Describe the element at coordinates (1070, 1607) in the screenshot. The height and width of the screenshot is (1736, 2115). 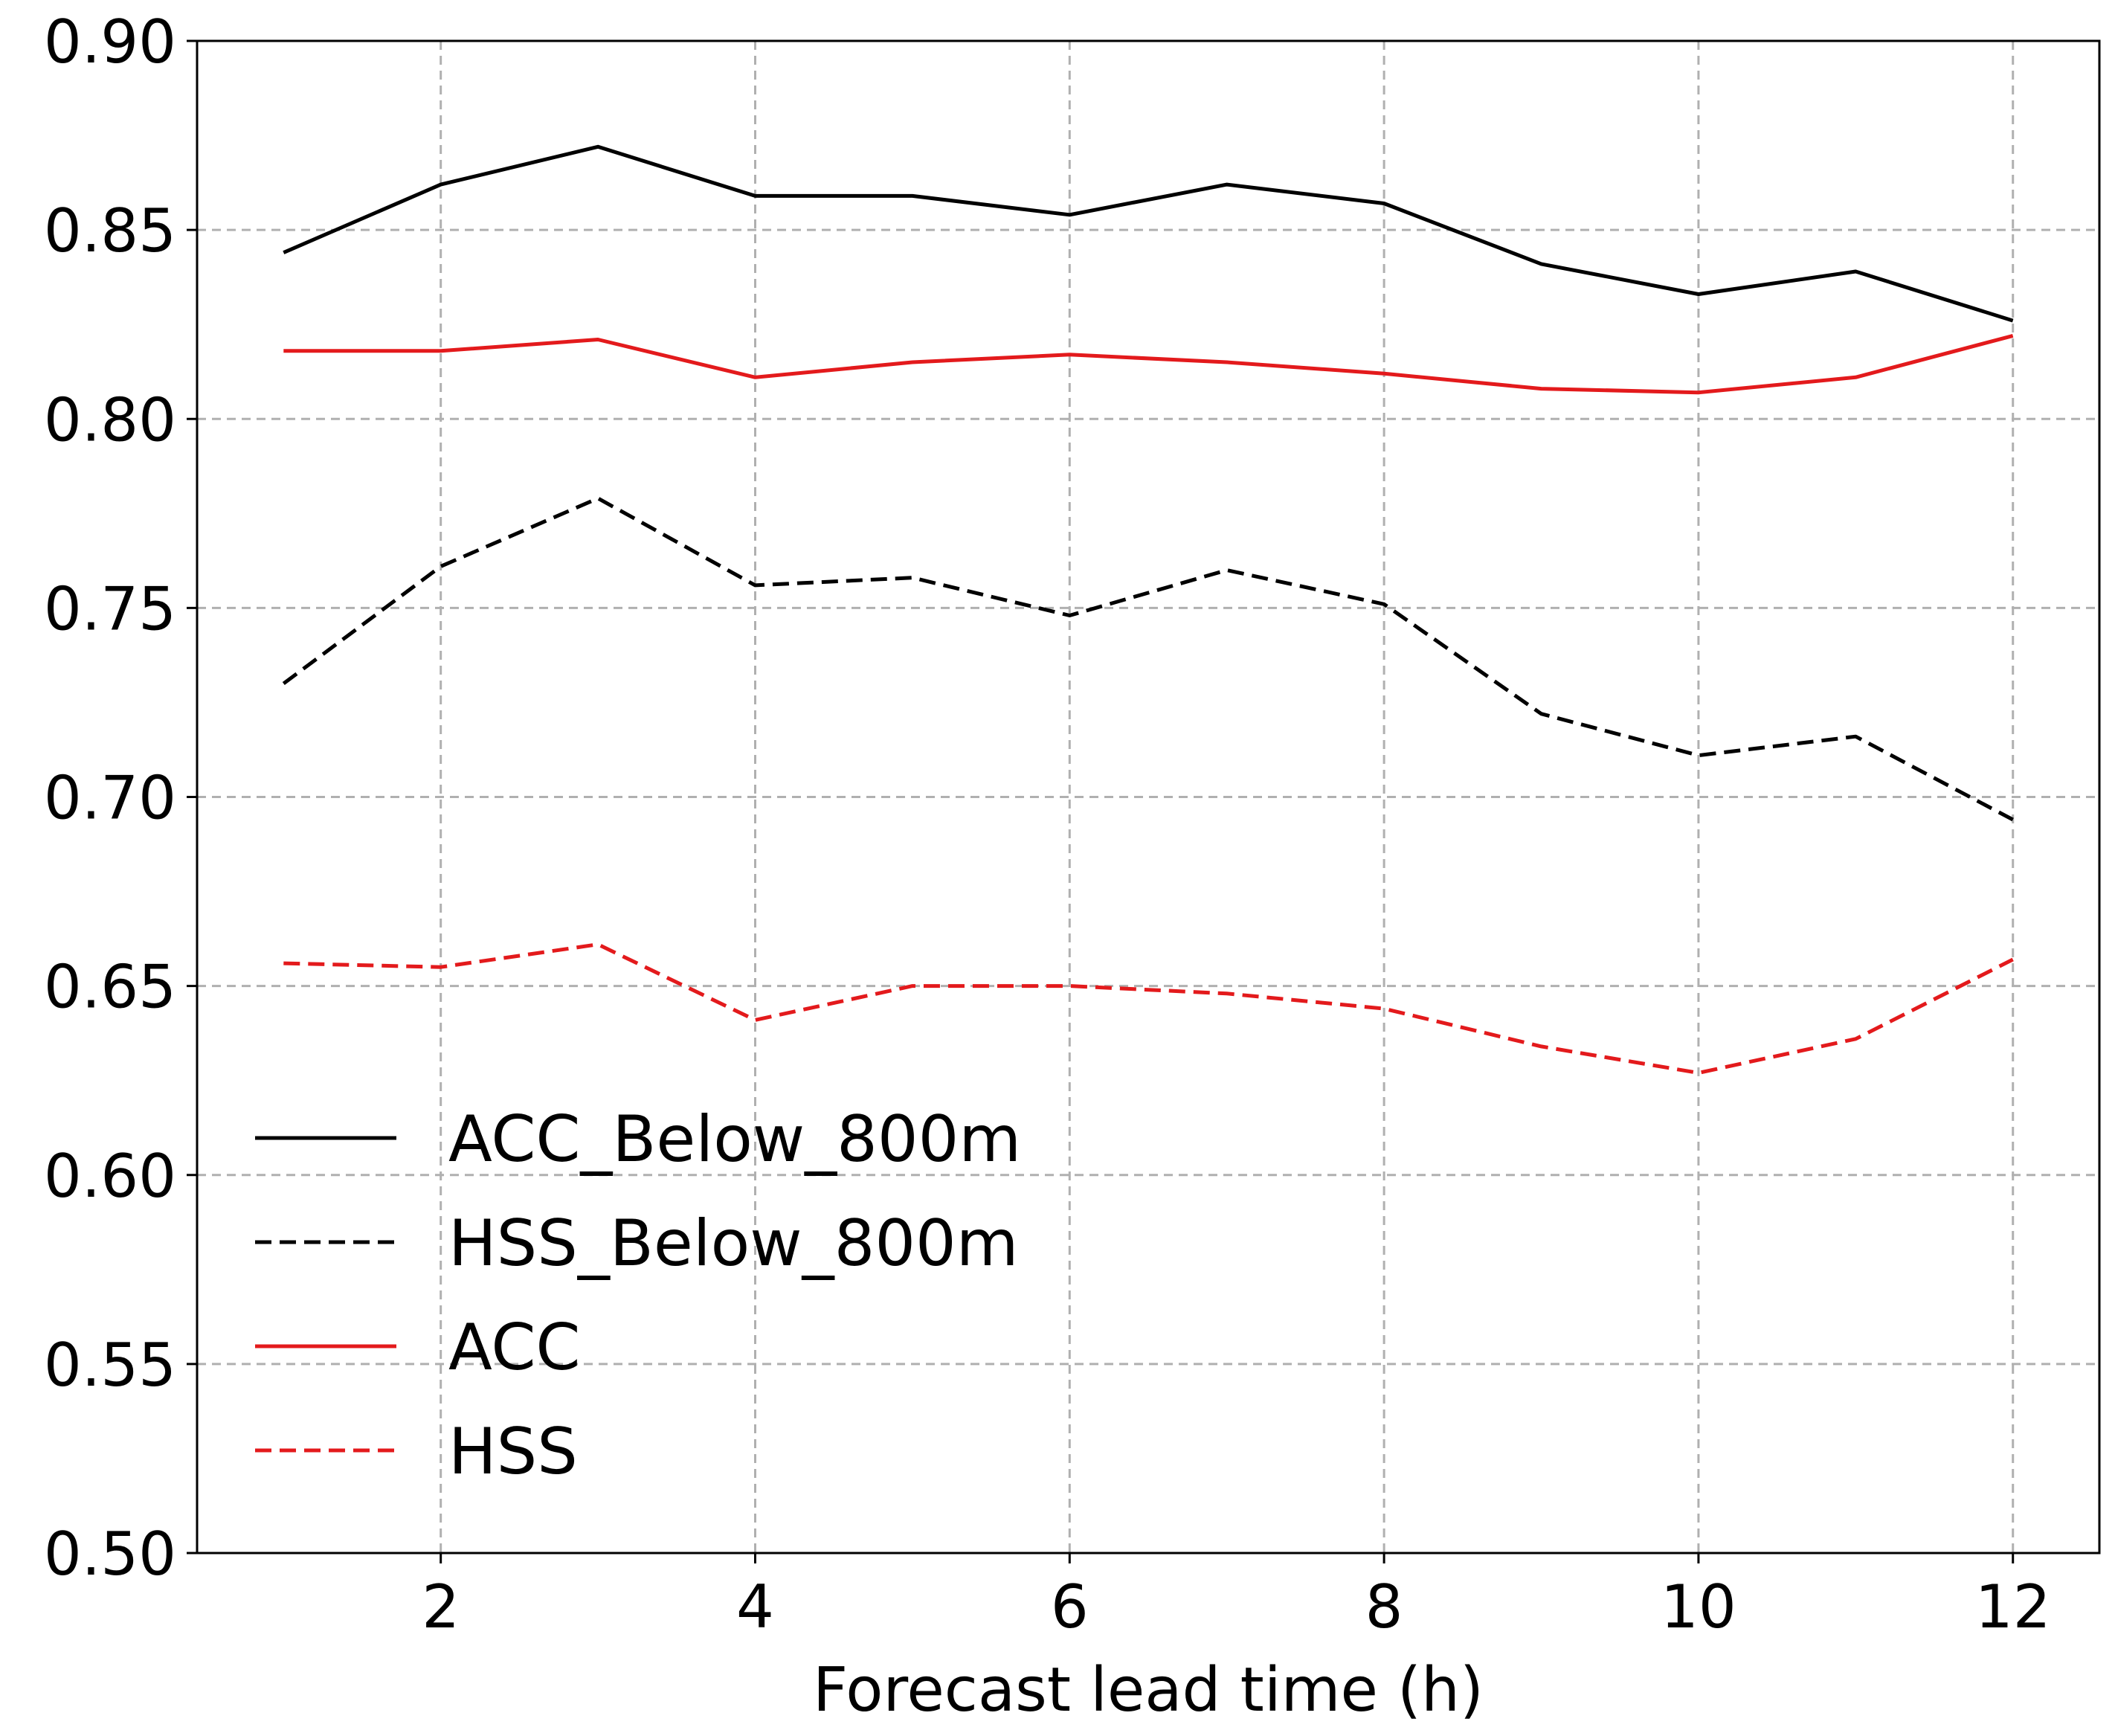
I see `x-tick-label: 6` at that location.